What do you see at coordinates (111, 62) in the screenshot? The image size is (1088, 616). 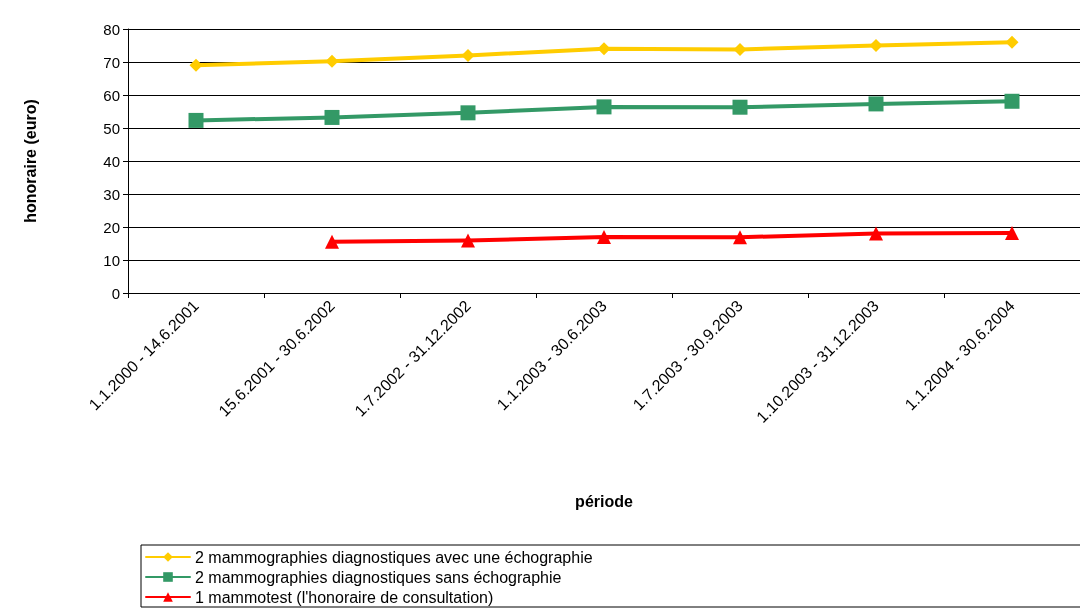 I see `y-tick-label: 70` at bounding box center [111, 62].